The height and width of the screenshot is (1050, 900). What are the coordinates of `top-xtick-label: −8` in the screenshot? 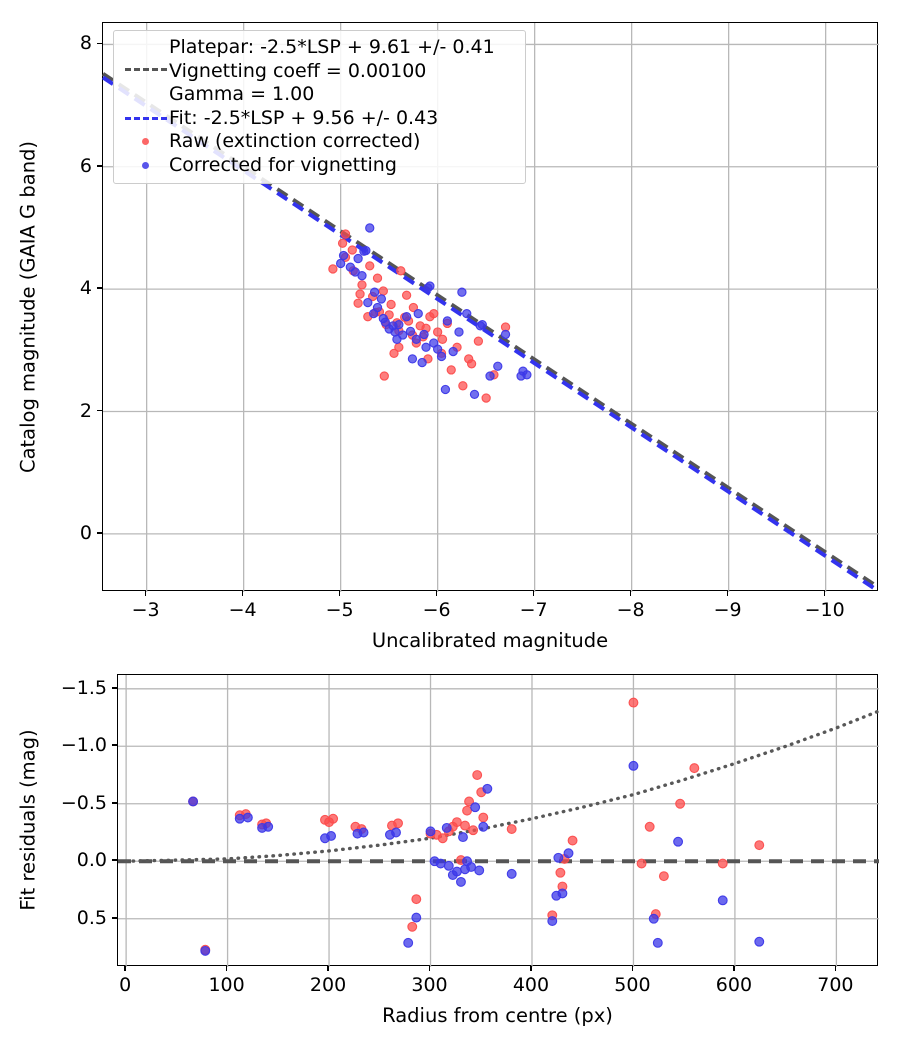 It's located at (630, 610).